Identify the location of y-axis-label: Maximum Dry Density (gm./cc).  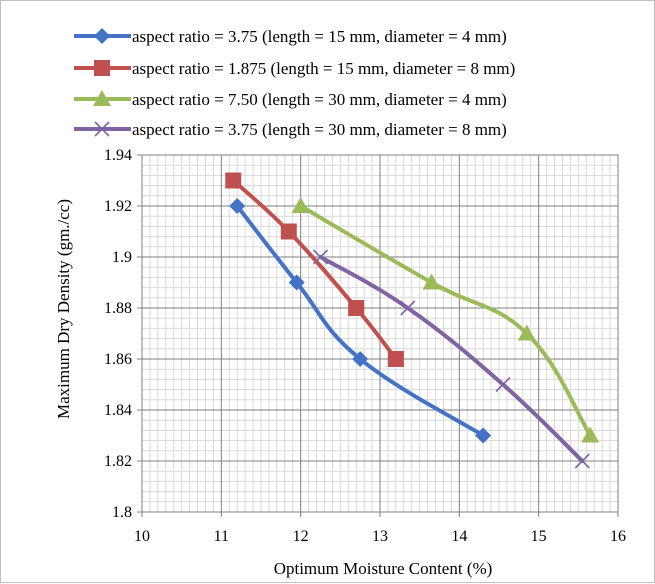
(63, 309).